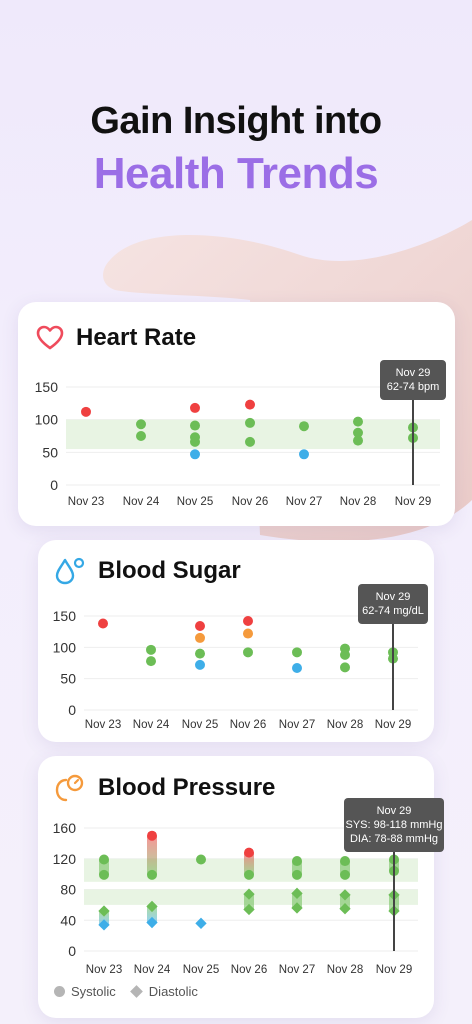 Image resolution: width=472 pixels, height=1024 pixels. I want to click on blood-pressure-header: Blood Pressure, so click(164, 788).